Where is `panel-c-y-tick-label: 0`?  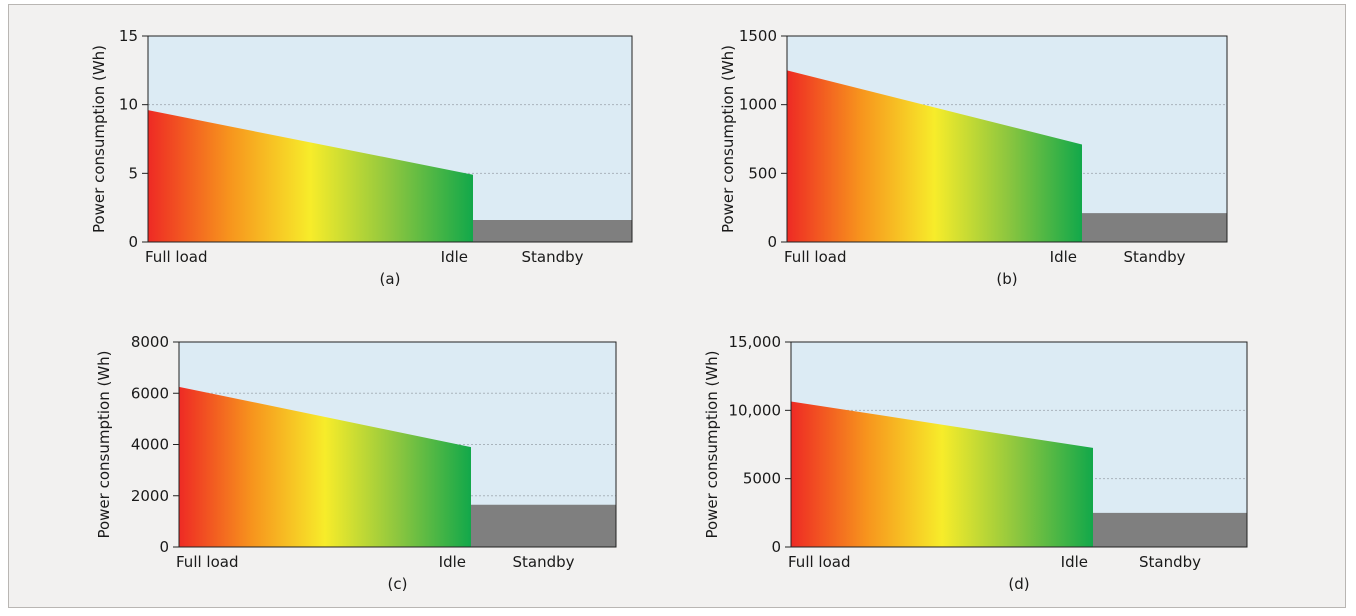 panel-c-y-tick-label: 0 is located at coordinates (164, 547).